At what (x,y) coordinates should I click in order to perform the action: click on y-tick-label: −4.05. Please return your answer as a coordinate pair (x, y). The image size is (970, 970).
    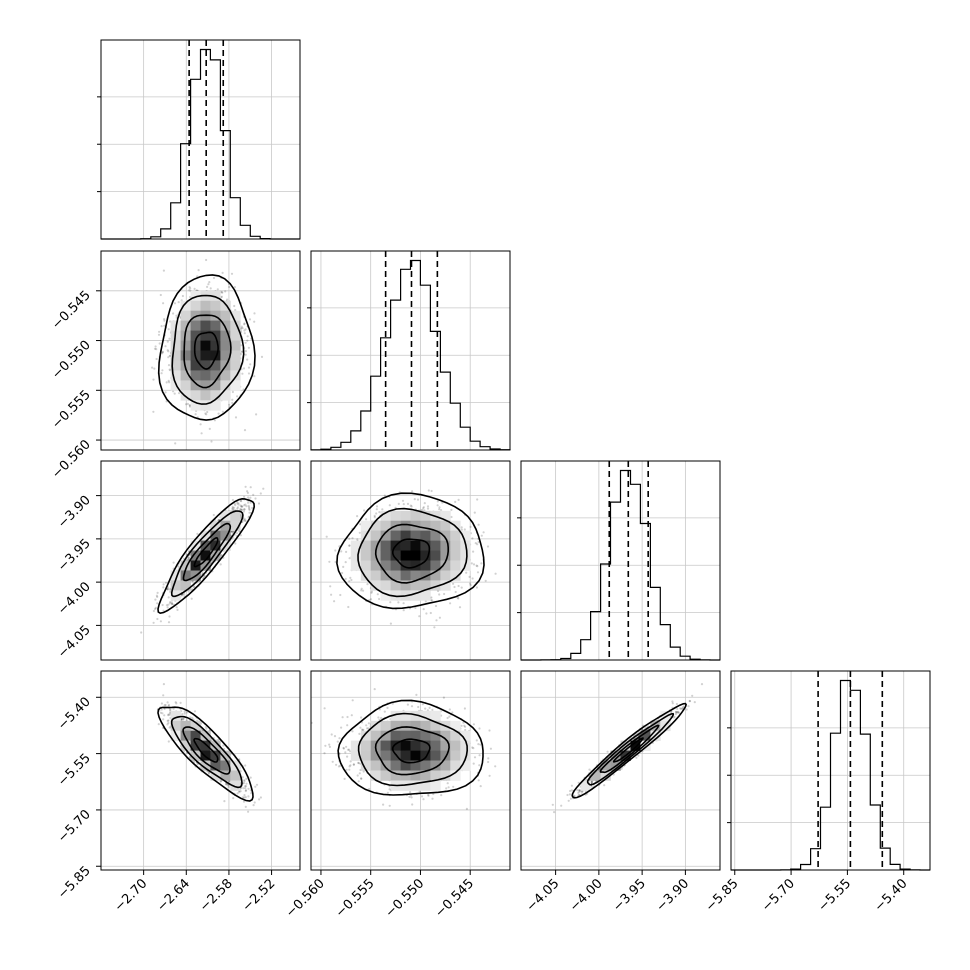
    Looking at the image, I should click on (74, 642).